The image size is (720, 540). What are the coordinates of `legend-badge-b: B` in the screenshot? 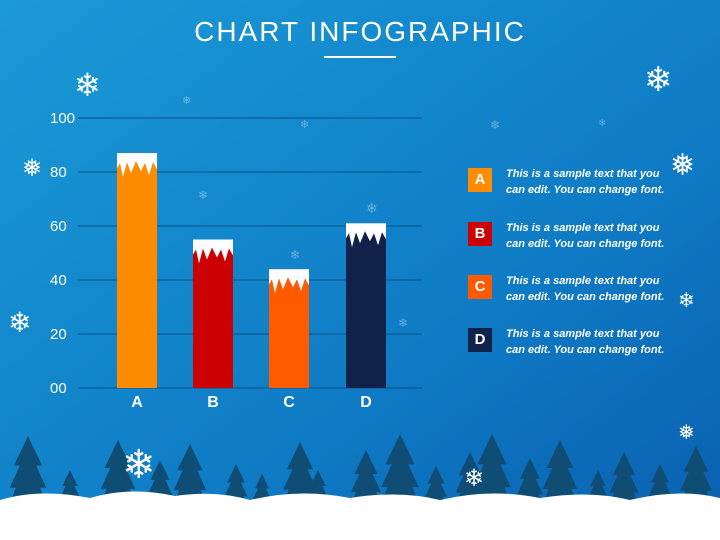 It's located at (480, 234).